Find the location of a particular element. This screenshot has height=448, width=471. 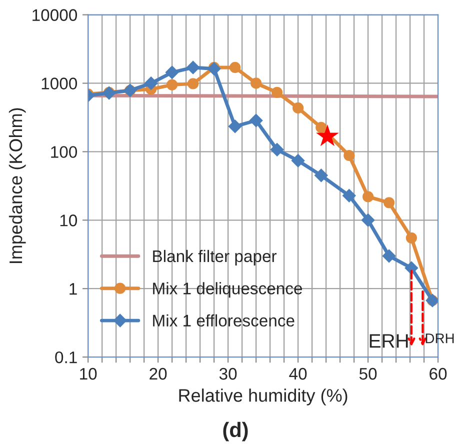

x-axis-title: Relative humidity (%) is located at coordinates (263, 397).